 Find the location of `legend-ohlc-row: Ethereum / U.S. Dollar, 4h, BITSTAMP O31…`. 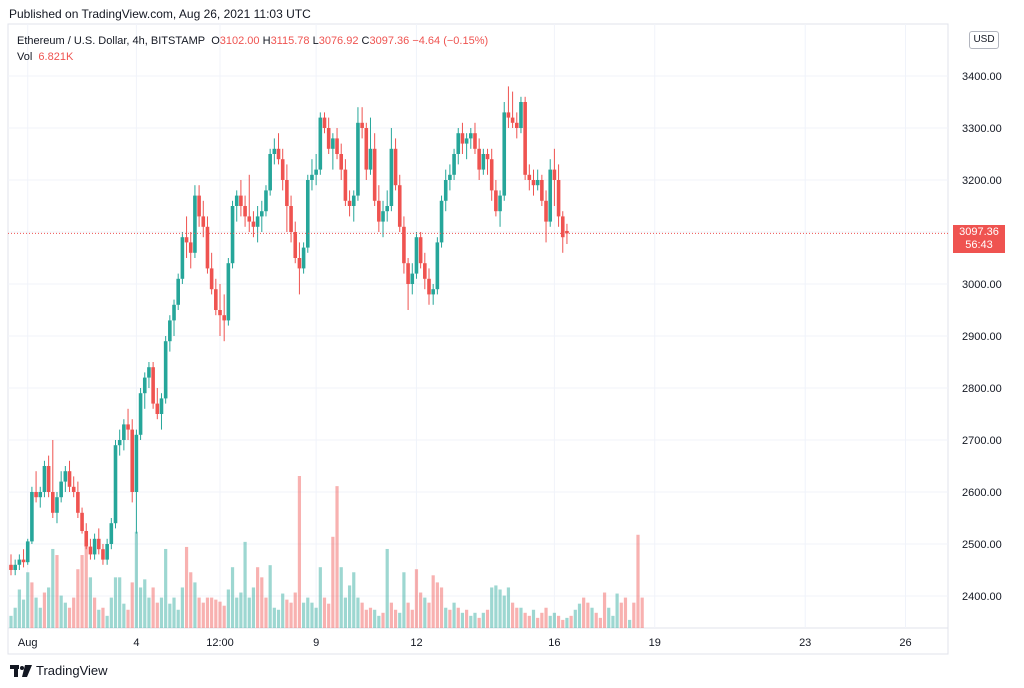

legend-ohlc-row: Ethereum / U.S. Dollar, 4h, BITSTAMP O31… is located at coordinates (252, 41).